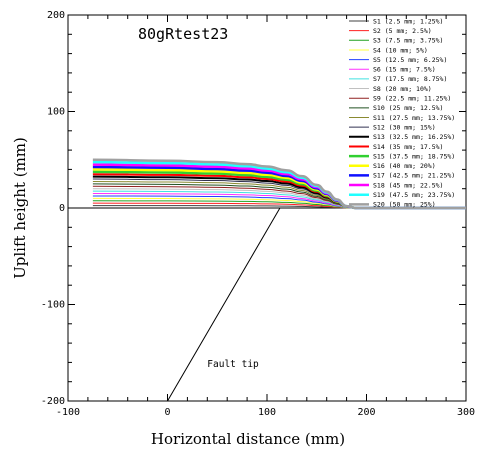 Image resolution: width=477 pixels, height=451 pixels. I want to click on legend-label: S15 (37.5 mm; 18.75%), so click(414, 156).